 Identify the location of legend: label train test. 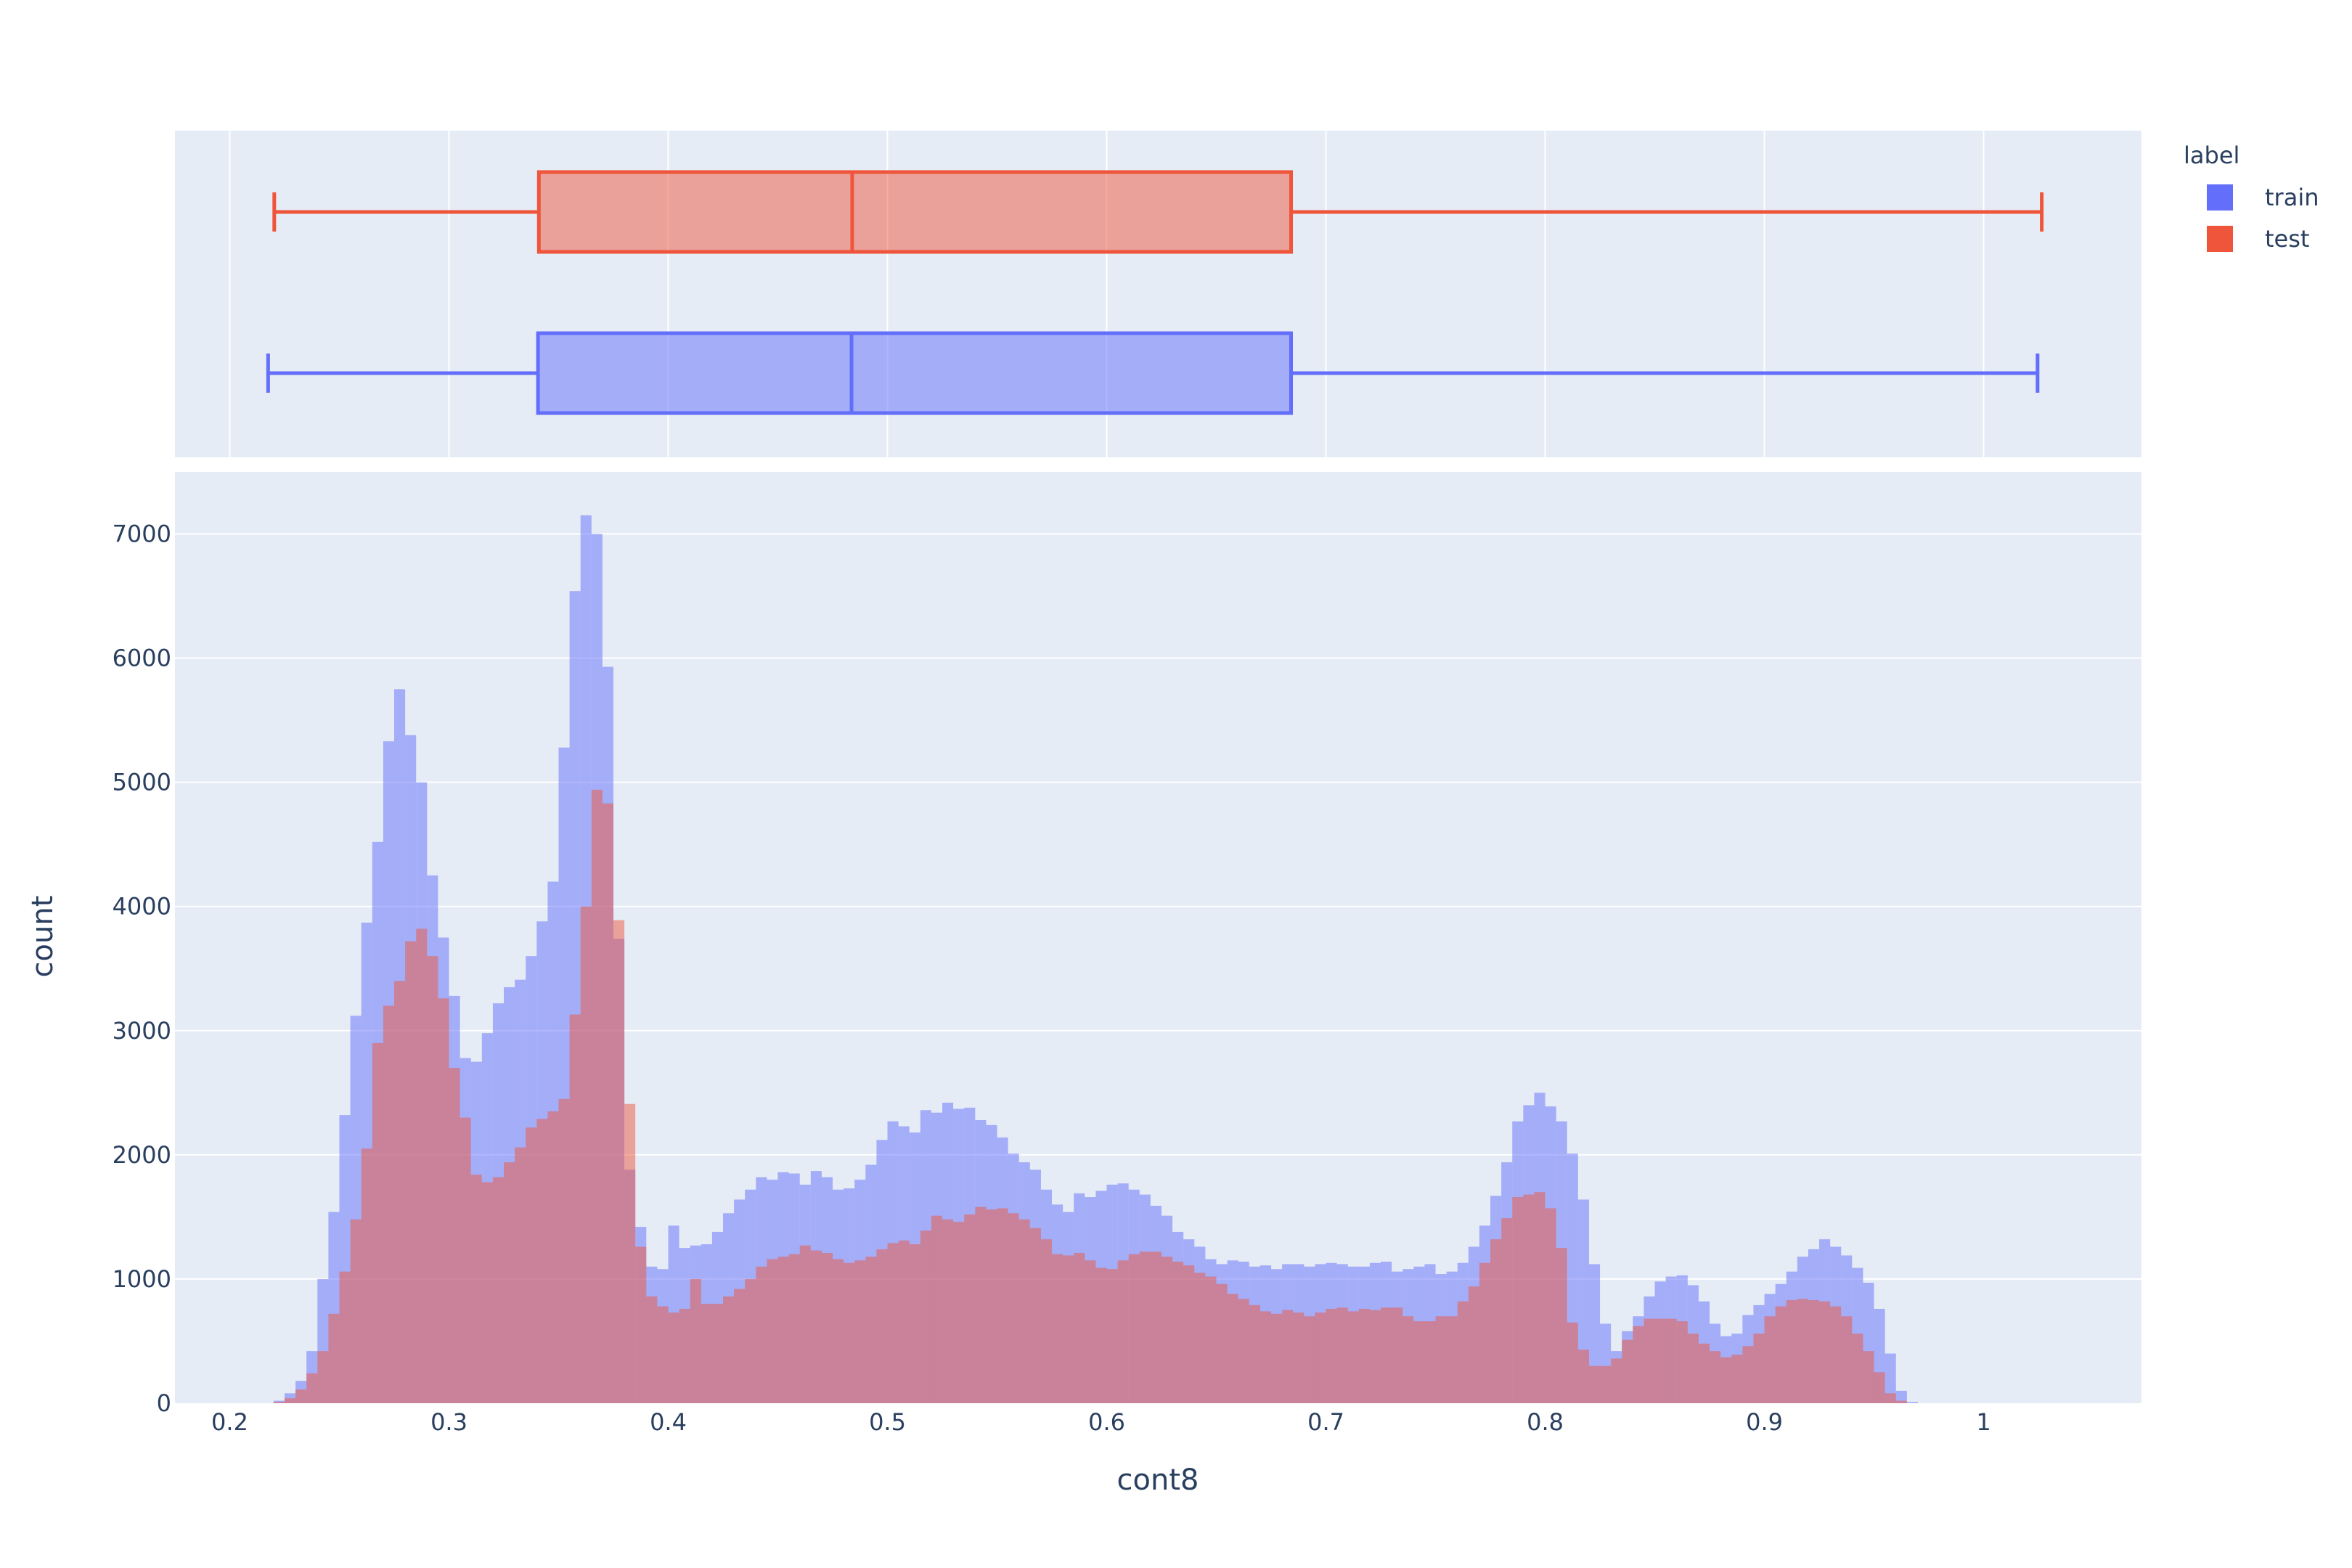
(2252, 198).